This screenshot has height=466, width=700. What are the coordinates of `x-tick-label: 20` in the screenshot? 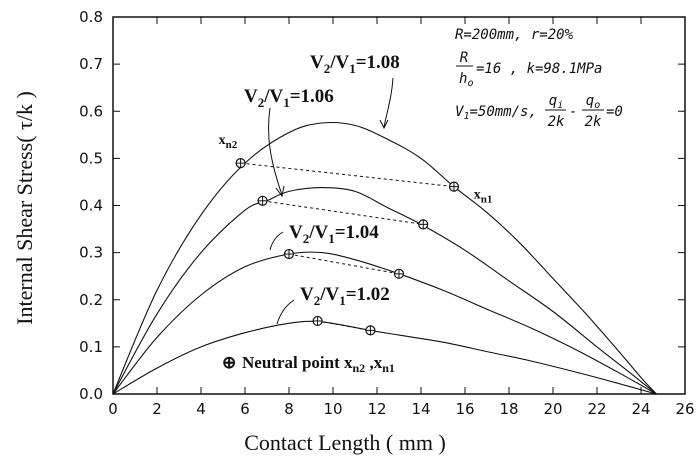 It's located at (552, 409).